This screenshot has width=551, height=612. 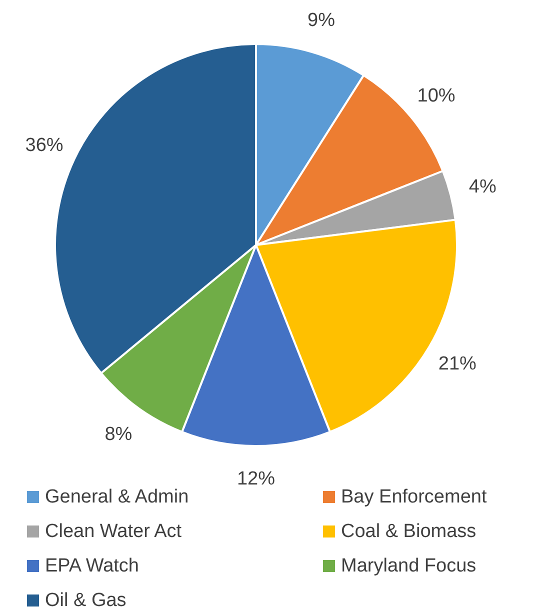 What do you see at coordinates (113, 531) in the screenshot?
I see `legend-label: Clean Water Act` at bounding box center [113, 531].